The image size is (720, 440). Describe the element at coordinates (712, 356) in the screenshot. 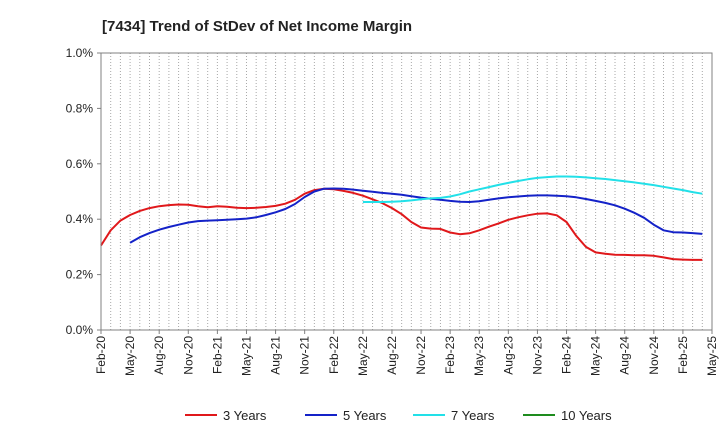

I see `x-tick-label: May-25` at that location.